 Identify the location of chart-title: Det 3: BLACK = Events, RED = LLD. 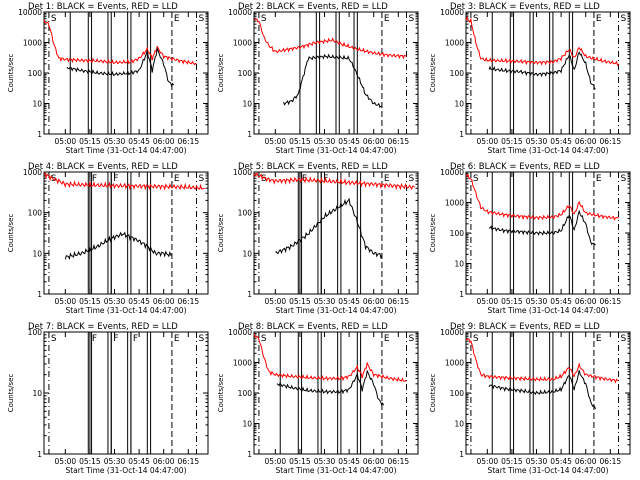
(525, 7).